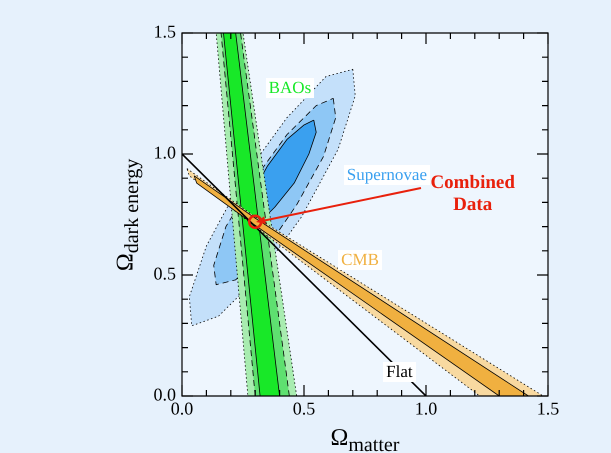 This screenshot has height=453, width=611. What do you see at coordinates (472, 194) in the screenshot?
I see `annotation: Combined Data` at bounding box center [472, 194].